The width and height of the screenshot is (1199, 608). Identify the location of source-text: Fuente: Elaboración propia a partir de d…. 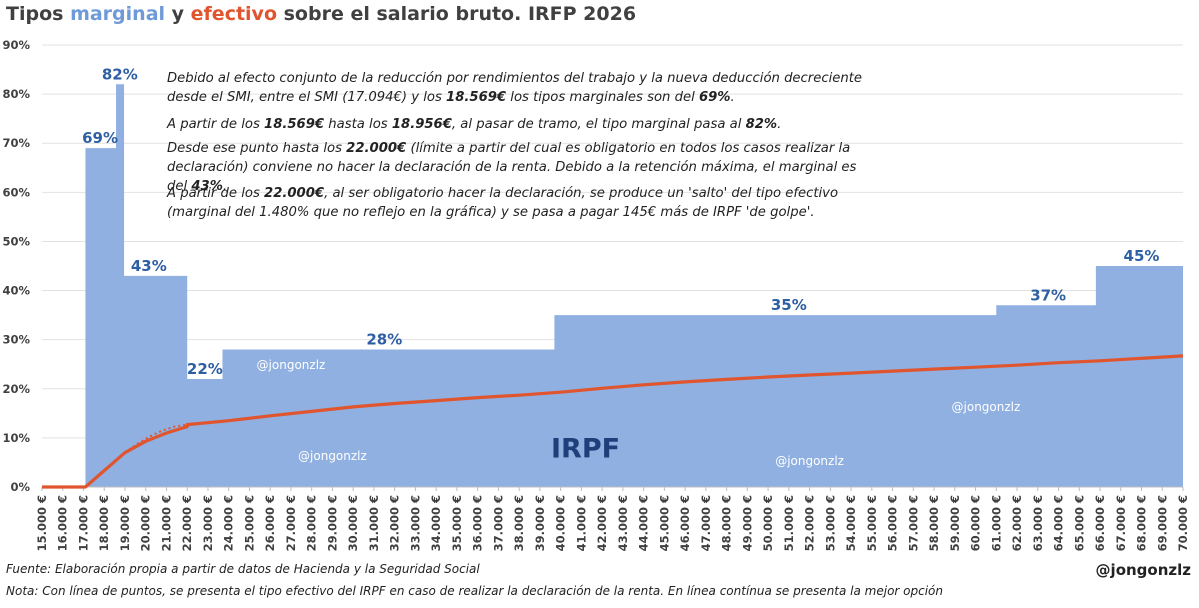
(243, 569).